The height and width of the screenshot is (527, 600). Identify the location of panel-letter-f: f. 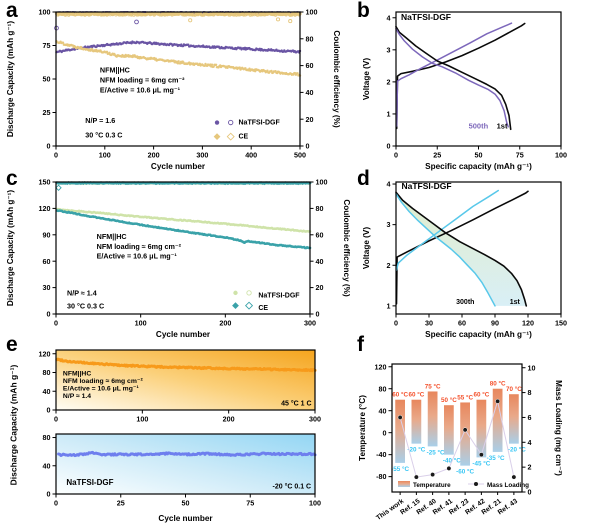
(360, 344).